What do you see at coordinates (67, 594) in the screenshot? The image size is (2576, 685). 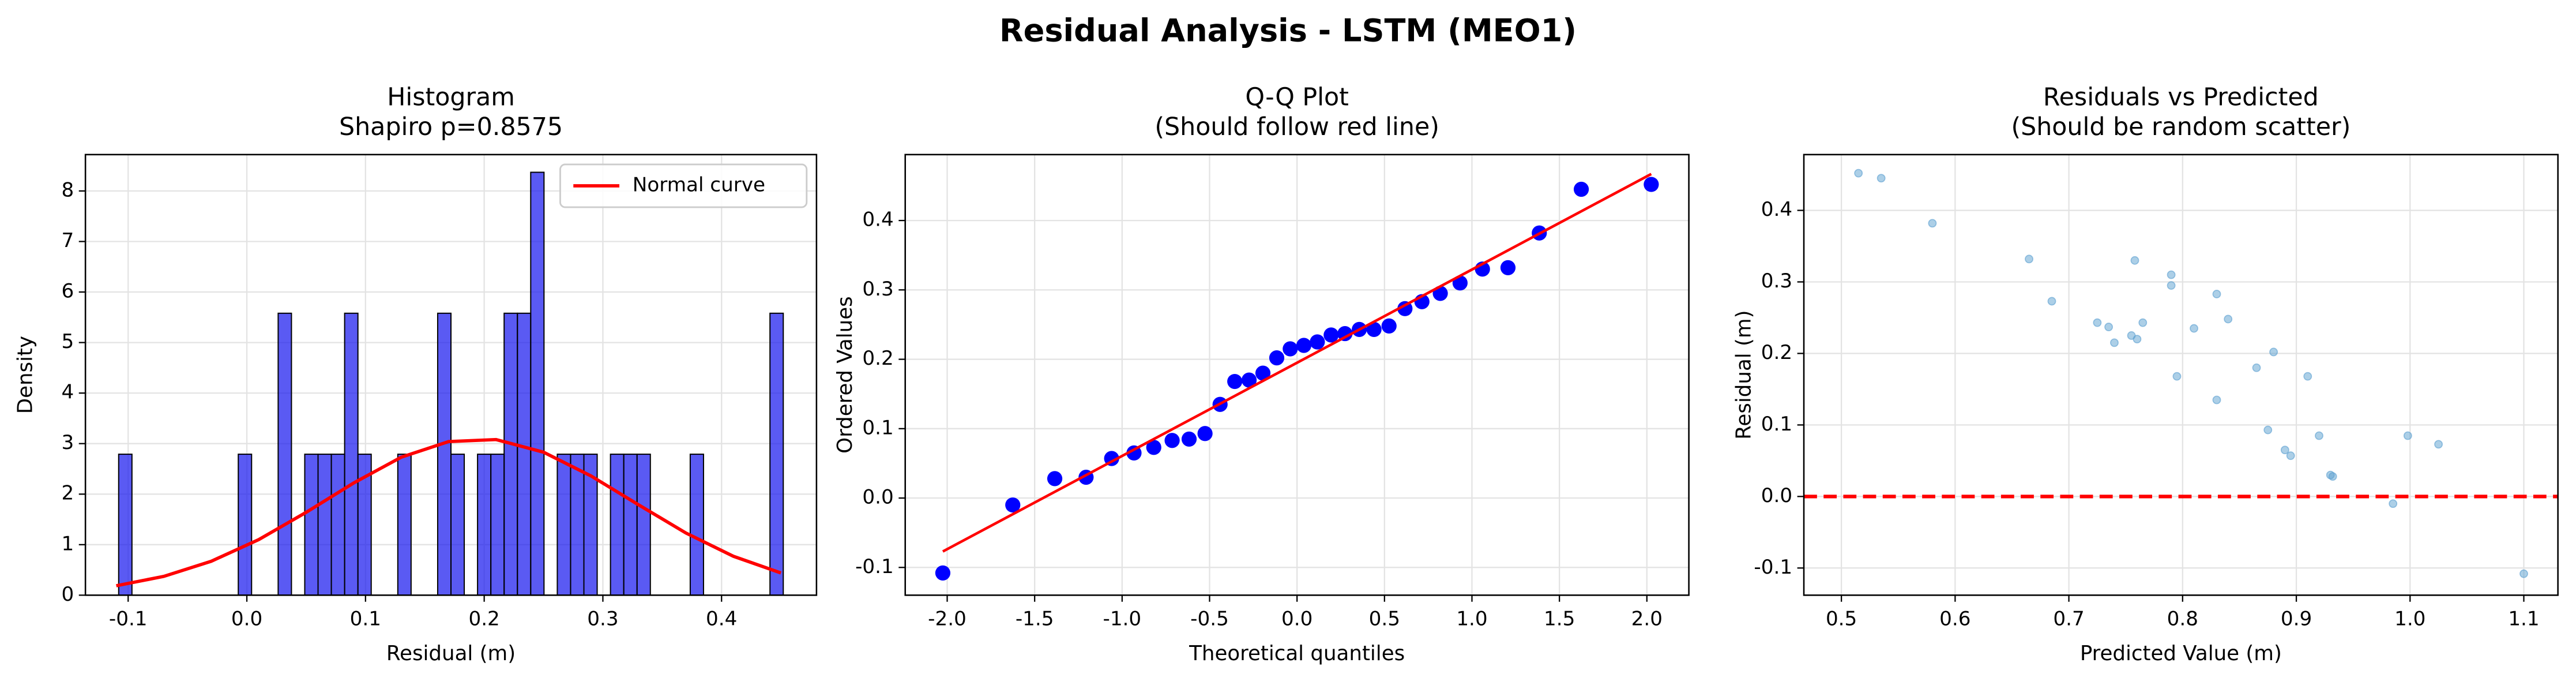 I see `y-tick-label: 0` at bounding box center [67, 594].